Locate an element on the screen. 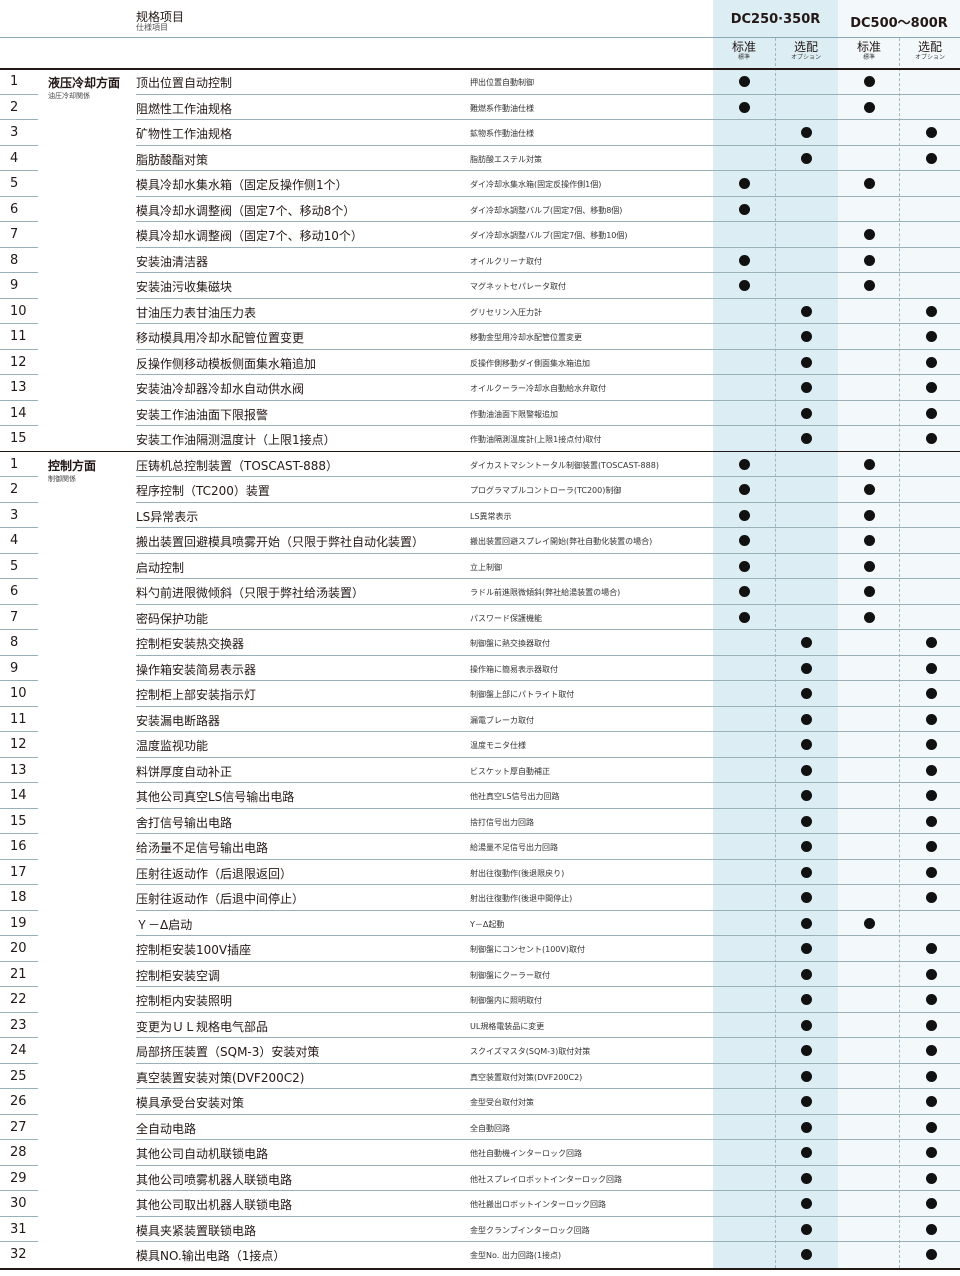  spec-item-jp: 他社真空LS信号出力回路 is located at coordinates (515, 796).